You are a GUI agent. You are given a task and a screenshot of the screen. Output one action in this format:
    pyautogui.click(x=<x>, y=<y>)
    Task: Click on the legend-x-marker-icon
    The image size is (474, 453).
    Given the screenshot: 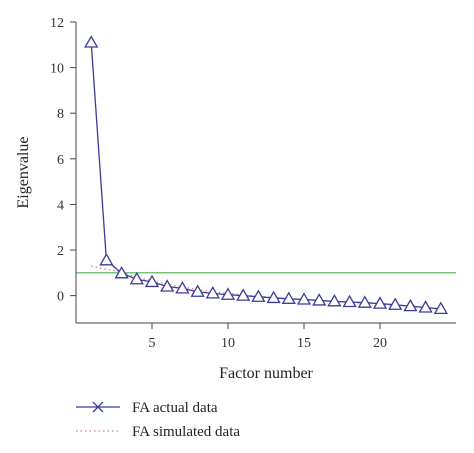 What is the action you would take?
    pyautogui.click(x=98, y=407)
    